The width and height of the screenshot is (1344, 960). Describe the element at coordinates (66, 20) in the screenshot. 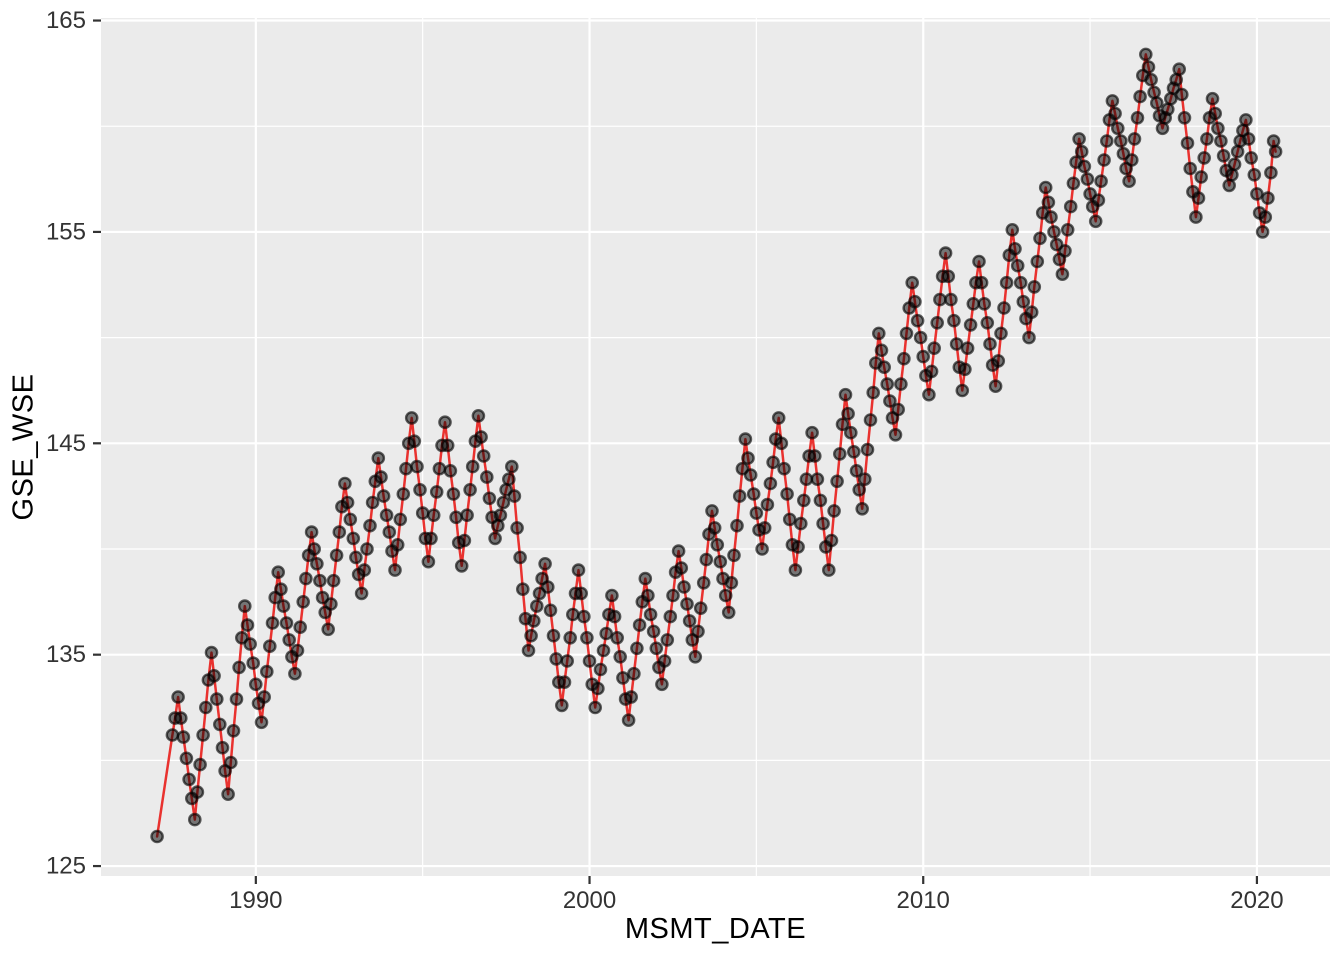

I see `y-tick-label: 165` at that location.